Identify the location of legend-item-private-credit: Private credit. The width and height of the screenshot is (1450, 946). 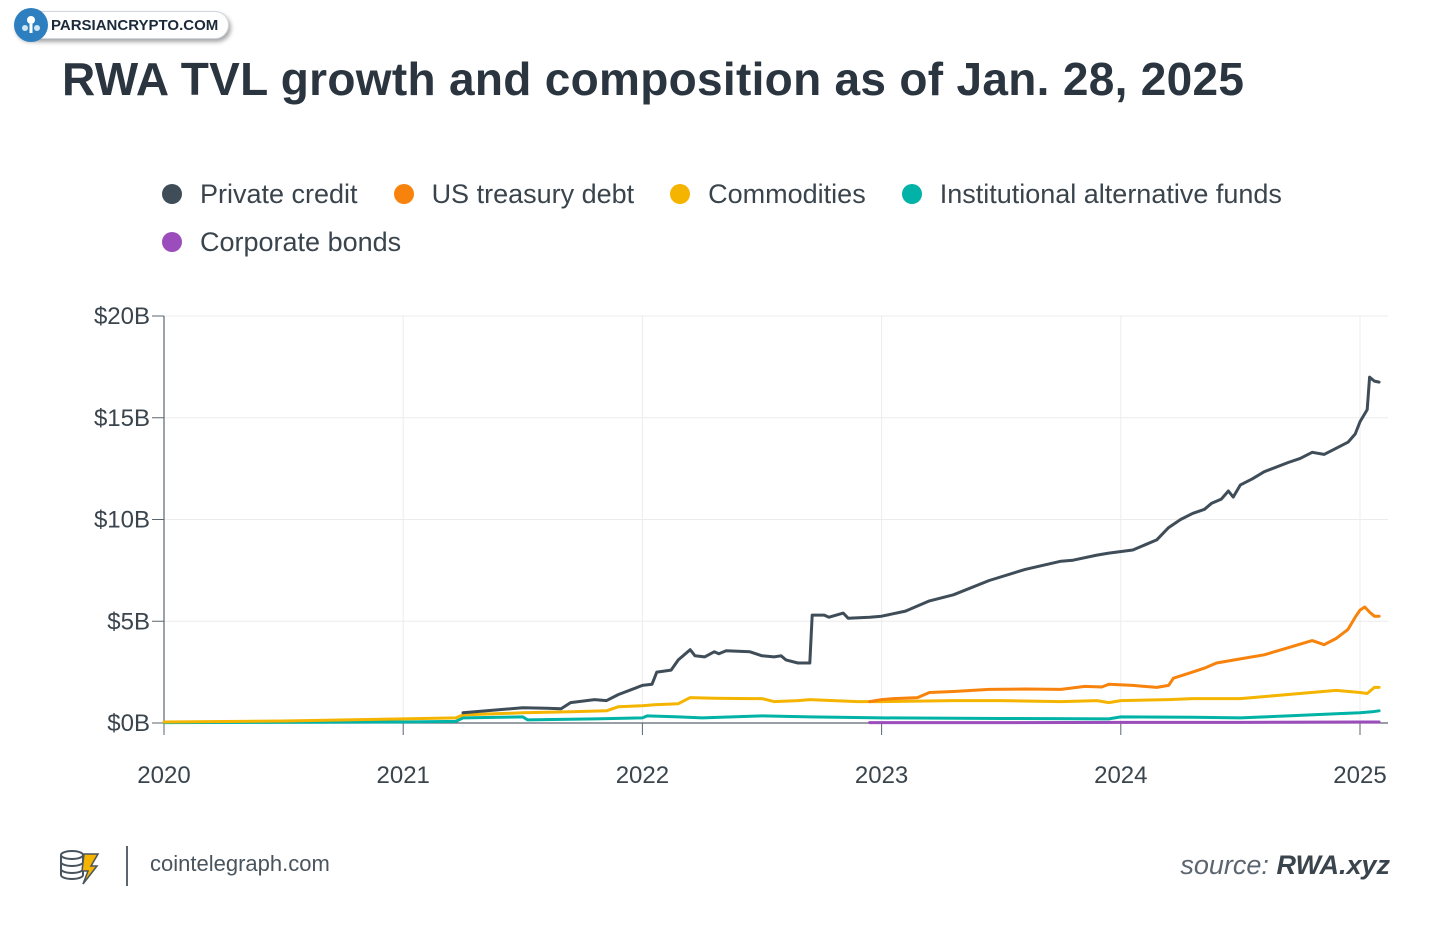
(260, 194).